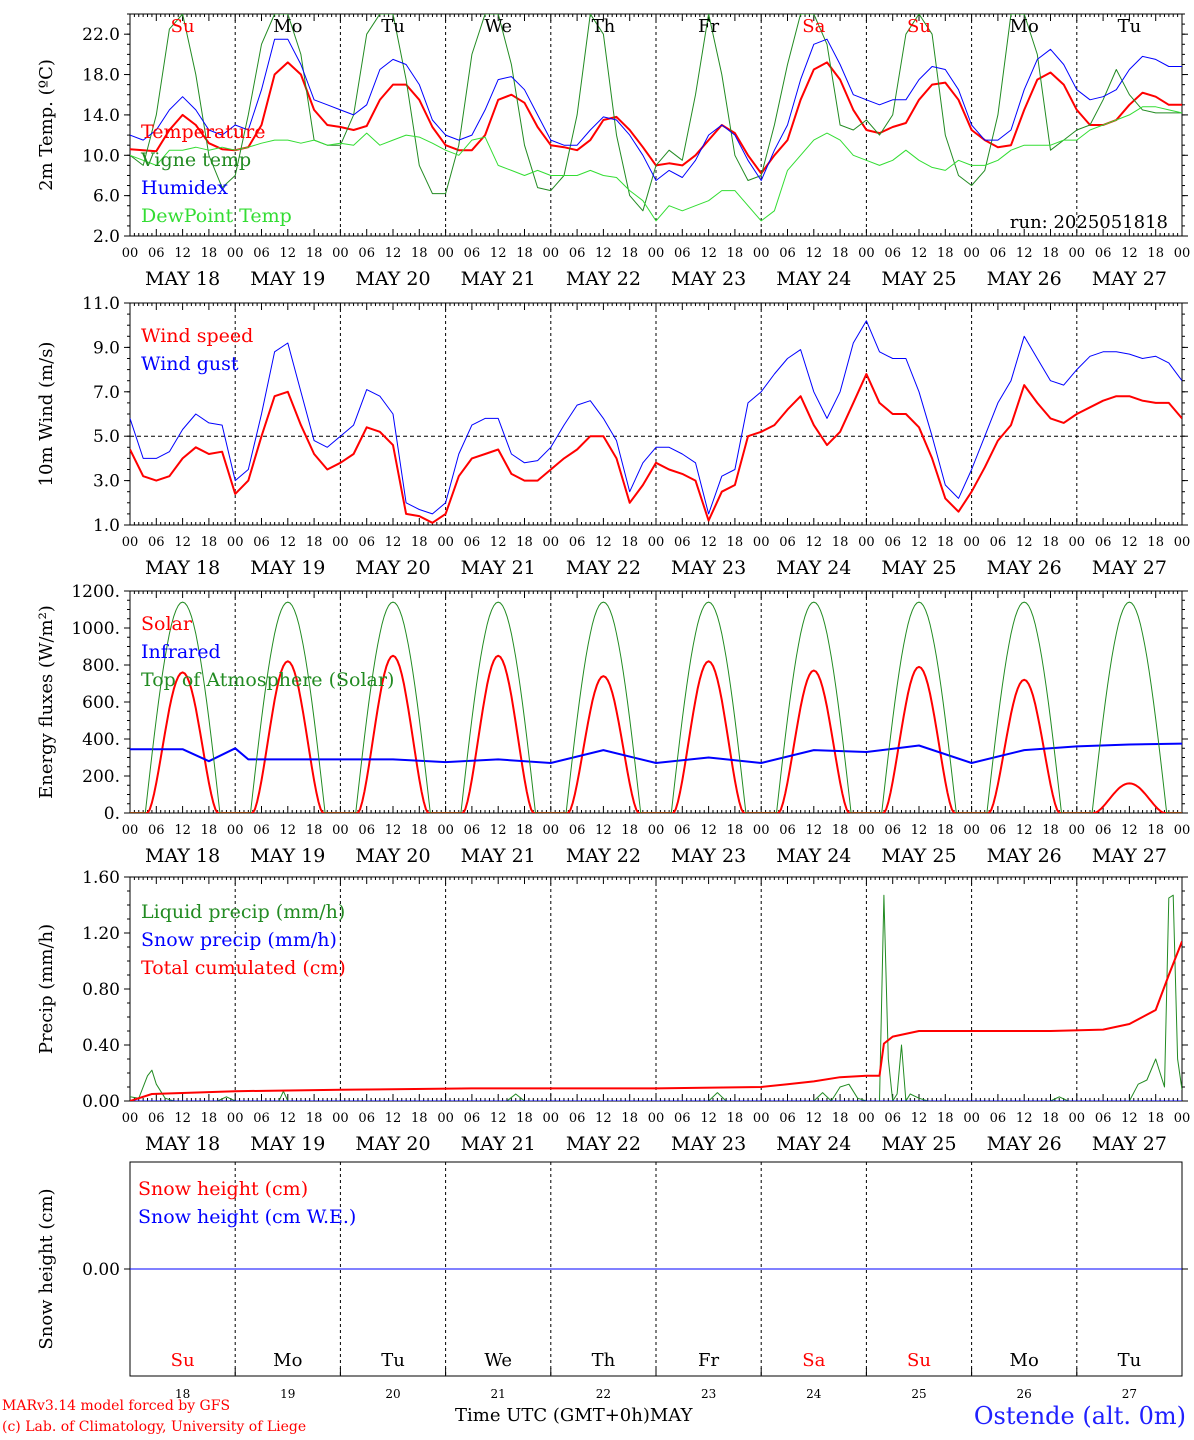 The width and height of the screenshot is (1194, 1440). Describe the element at coordinates (101, 740) in the screenshot. I see `y-tick-label: 400.` at that location.